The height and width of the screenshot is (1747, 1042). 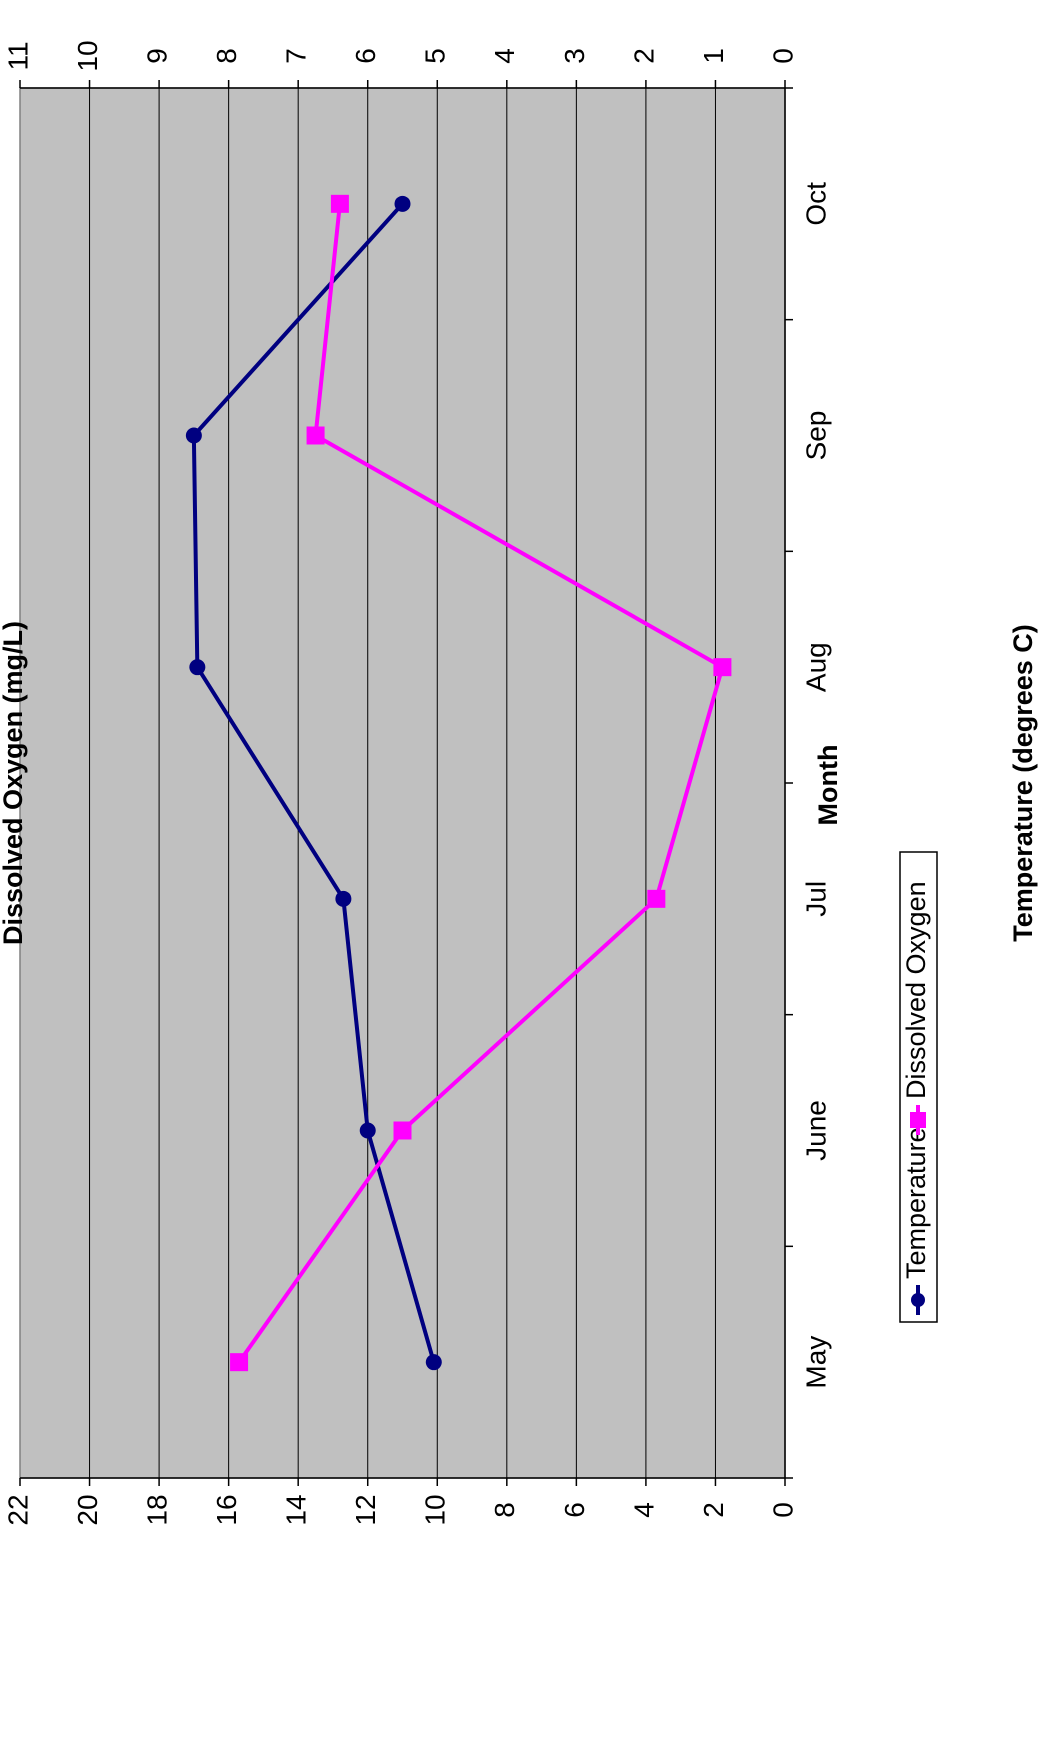 I want to click on temperature-tick-label: 4, so click(x=643, y=1510).